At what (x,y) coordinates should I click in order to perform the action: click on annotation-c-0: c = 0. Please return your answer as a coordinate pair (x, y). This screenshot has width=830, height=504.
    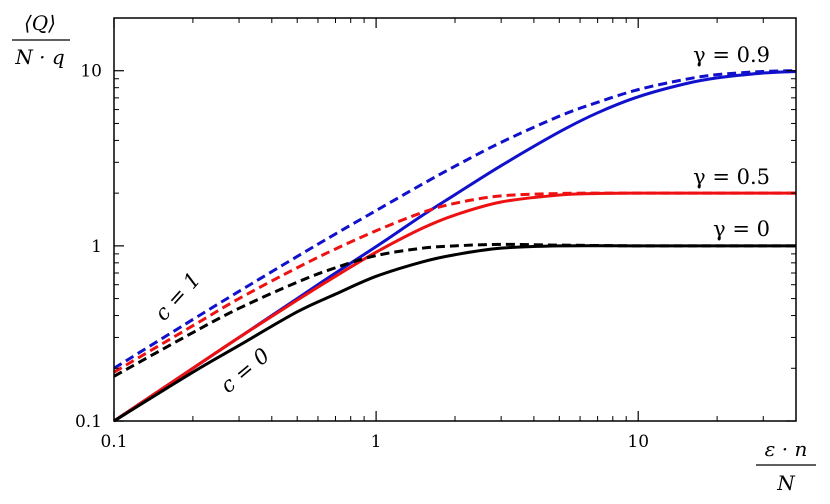
    Looking at the image, I should click on (245, 370).